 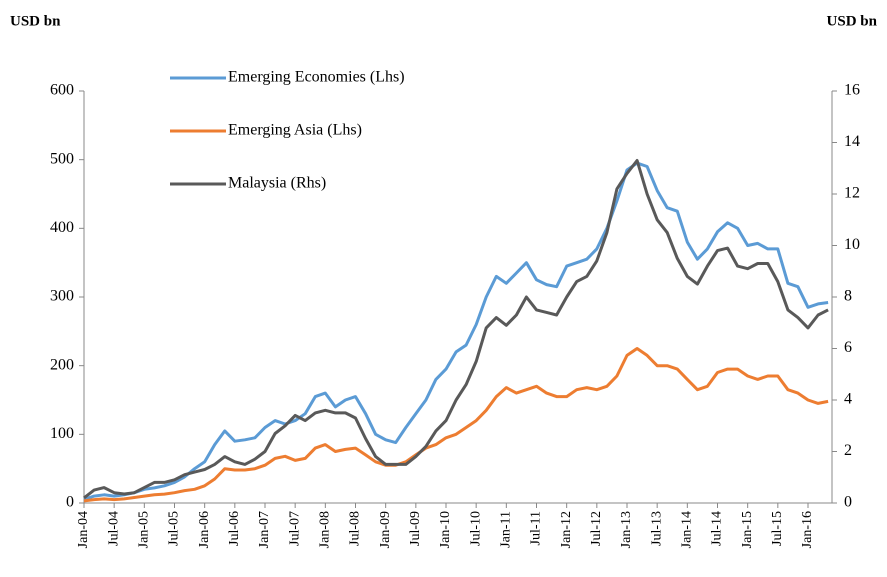 I want to click on x-tick-label: Jul-11, so click(x=536, y=528).